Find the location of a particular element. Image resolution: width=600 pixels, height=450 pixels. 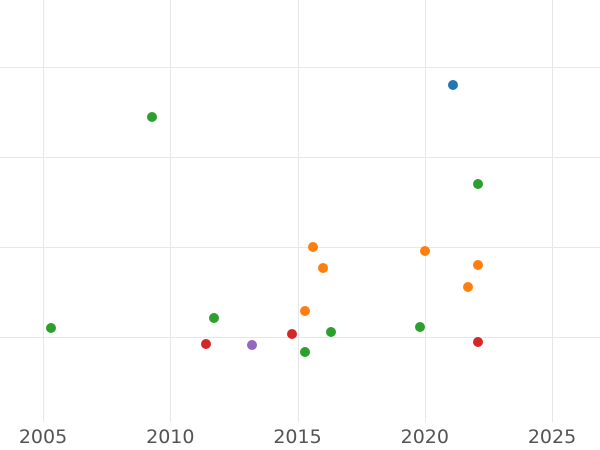

series-blue-point is located at coordinates (452, 84).